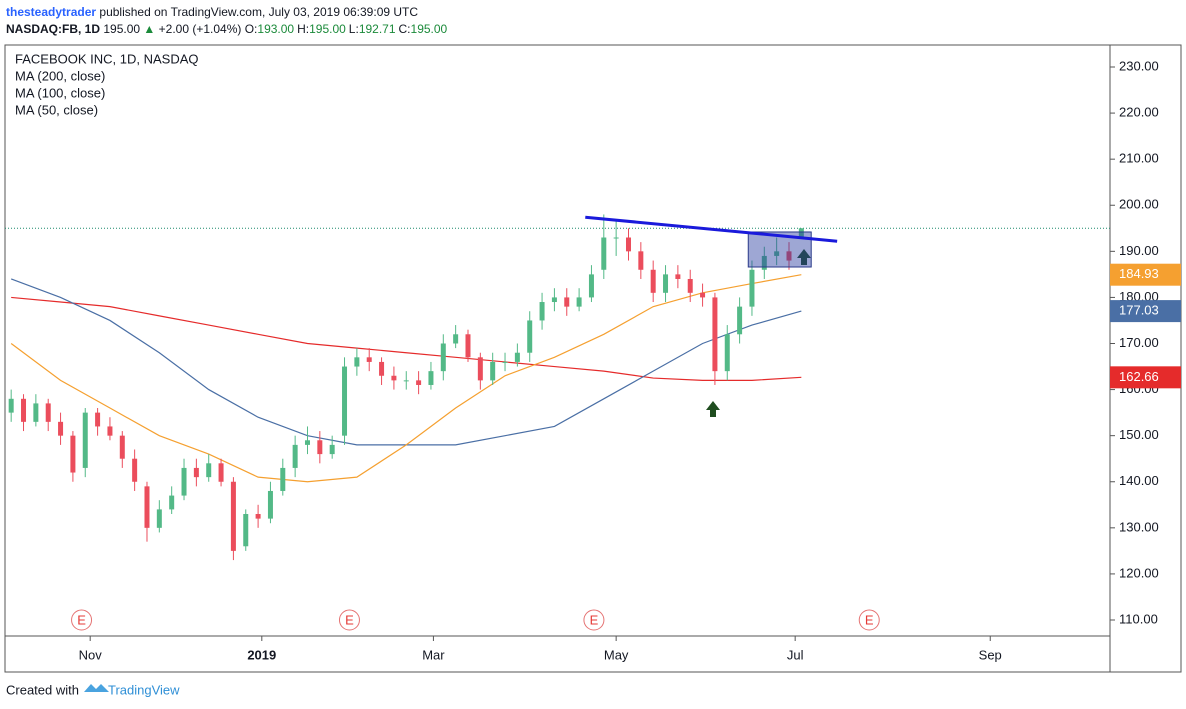  Describe the element at coordinates (200, 29) in the screenshot. I see `change: +2.00 (+1.04%)` at that location.